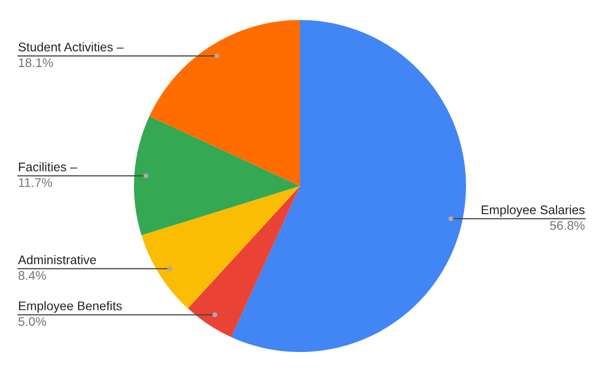 This screenshot has height=371, width=600. Describe the element at coordinates (567, 225) in the screenshot. I see `data-label: 56.8%` at that location.